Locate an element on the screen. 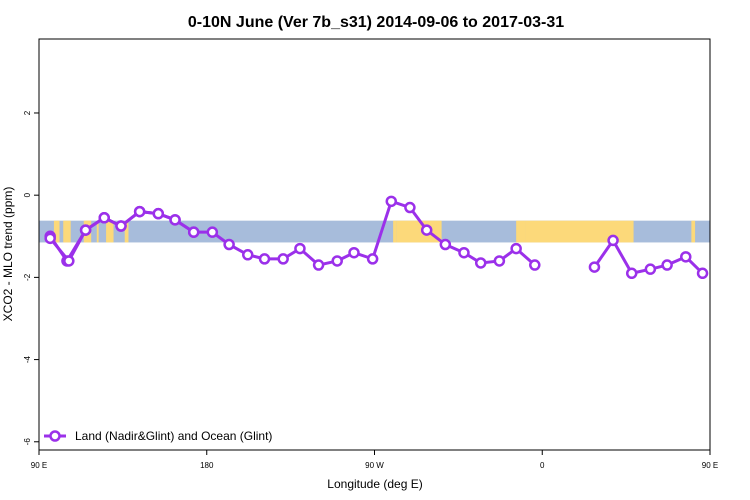 The image size is (750, 500). x-tick-label-4: 90 E is located at coordinates (710, 465).